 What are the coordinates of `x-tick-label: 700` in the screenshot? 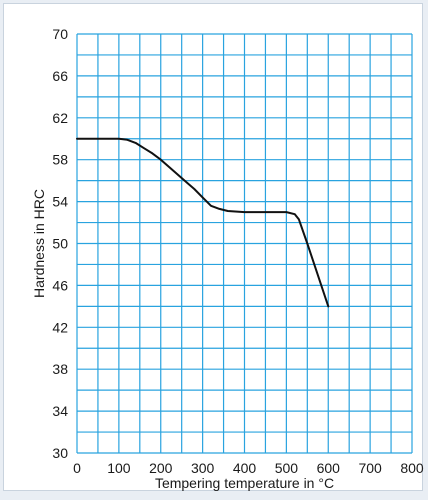 It's located at (370, 468).